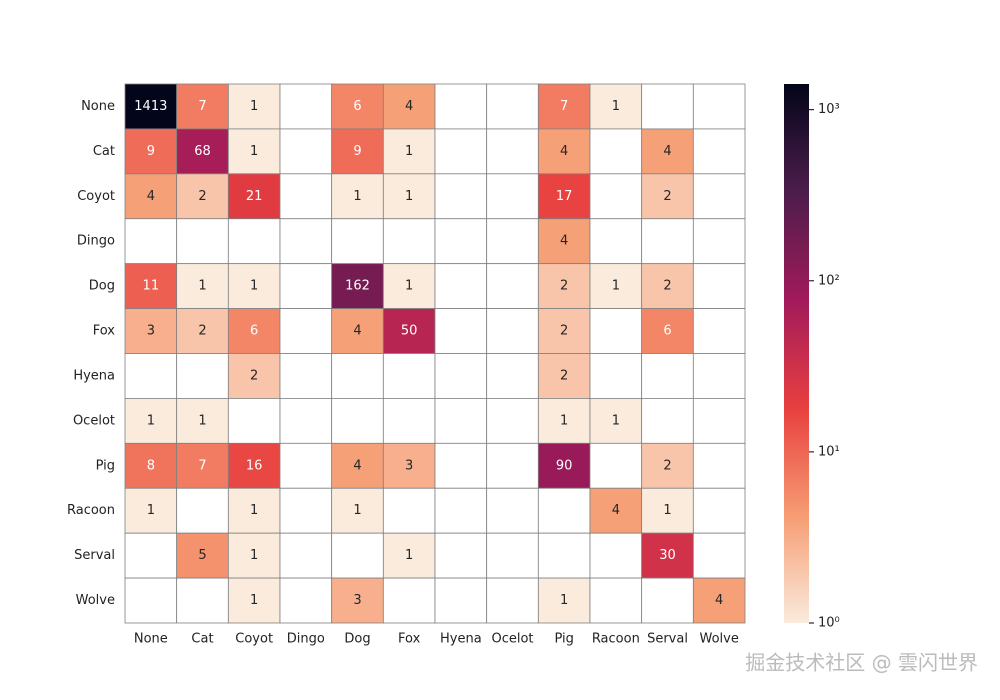 This screenshot has height=700, width=1000. Describe the element at coordinates (357, 639) in the screenshot. I see `x-tick-label: Dog` at that location.